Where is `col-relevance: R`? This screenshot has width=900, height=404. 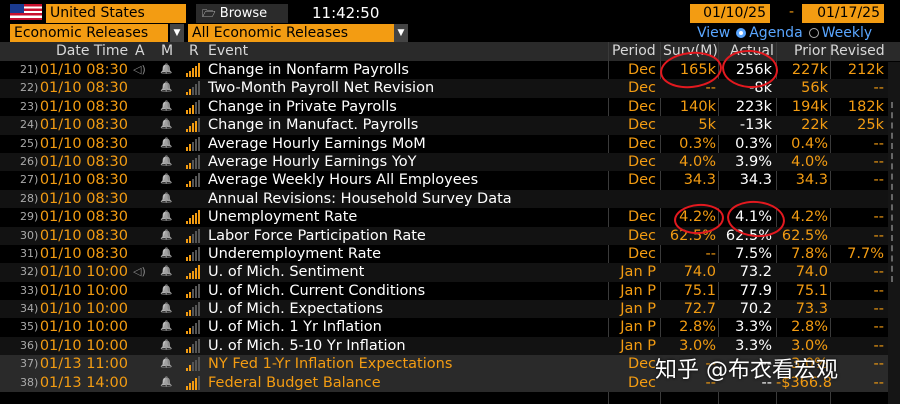
col-relevance: R is located at coordinates (194, 51).